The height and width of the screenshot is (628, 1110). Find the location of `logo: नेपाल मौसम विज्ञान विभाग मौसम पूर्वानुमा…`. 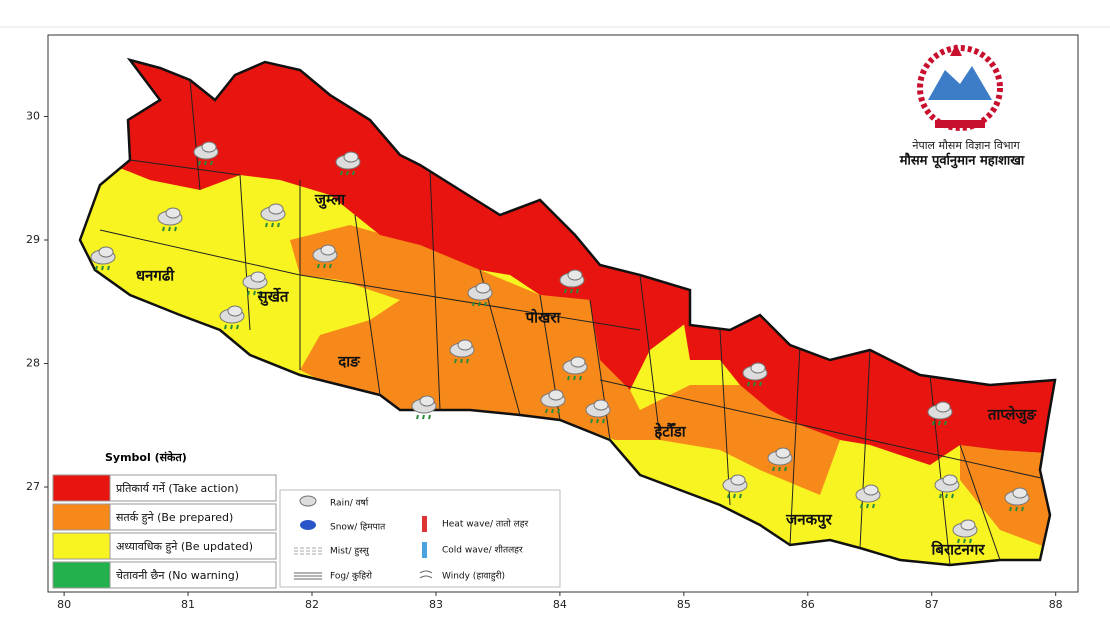

logo: नेपाल मौसम विज्ञान विभाग मौसम पूर्वानुमा… is located at coordinates (962, 106).